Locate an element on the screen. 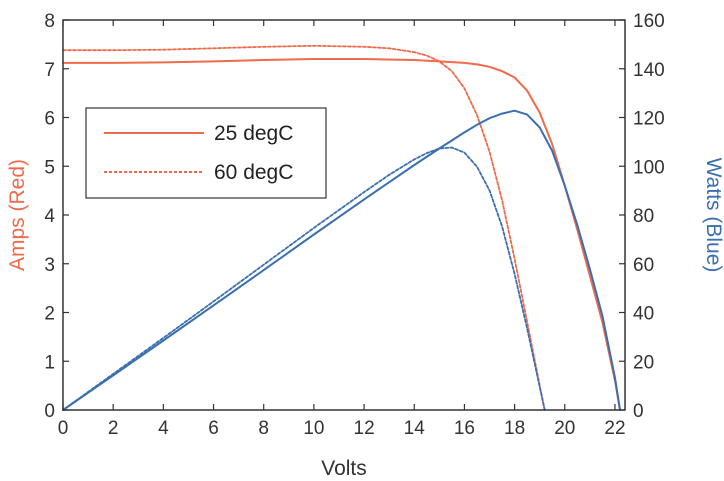 The width and height of the screenshot is (724, 481). legend-label-60-degc: 60 degC is located at coordinates (253, 172).